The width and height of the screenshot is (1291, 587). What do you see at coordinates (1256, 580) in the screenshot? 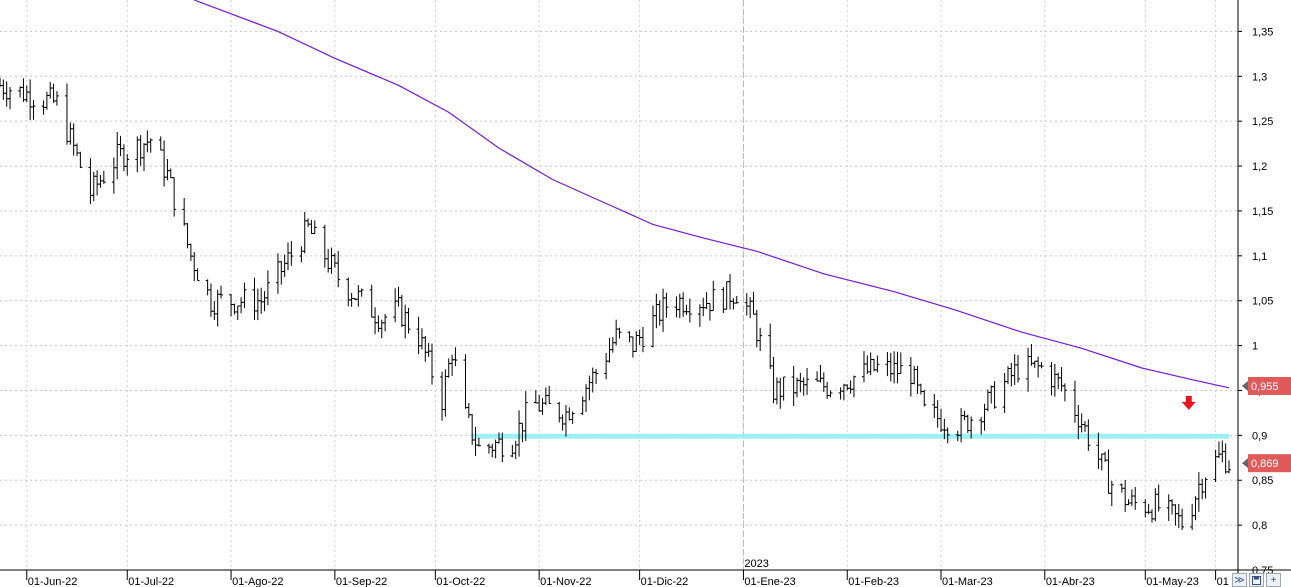
I see `save-icon` at bounding box center [1256, 580].